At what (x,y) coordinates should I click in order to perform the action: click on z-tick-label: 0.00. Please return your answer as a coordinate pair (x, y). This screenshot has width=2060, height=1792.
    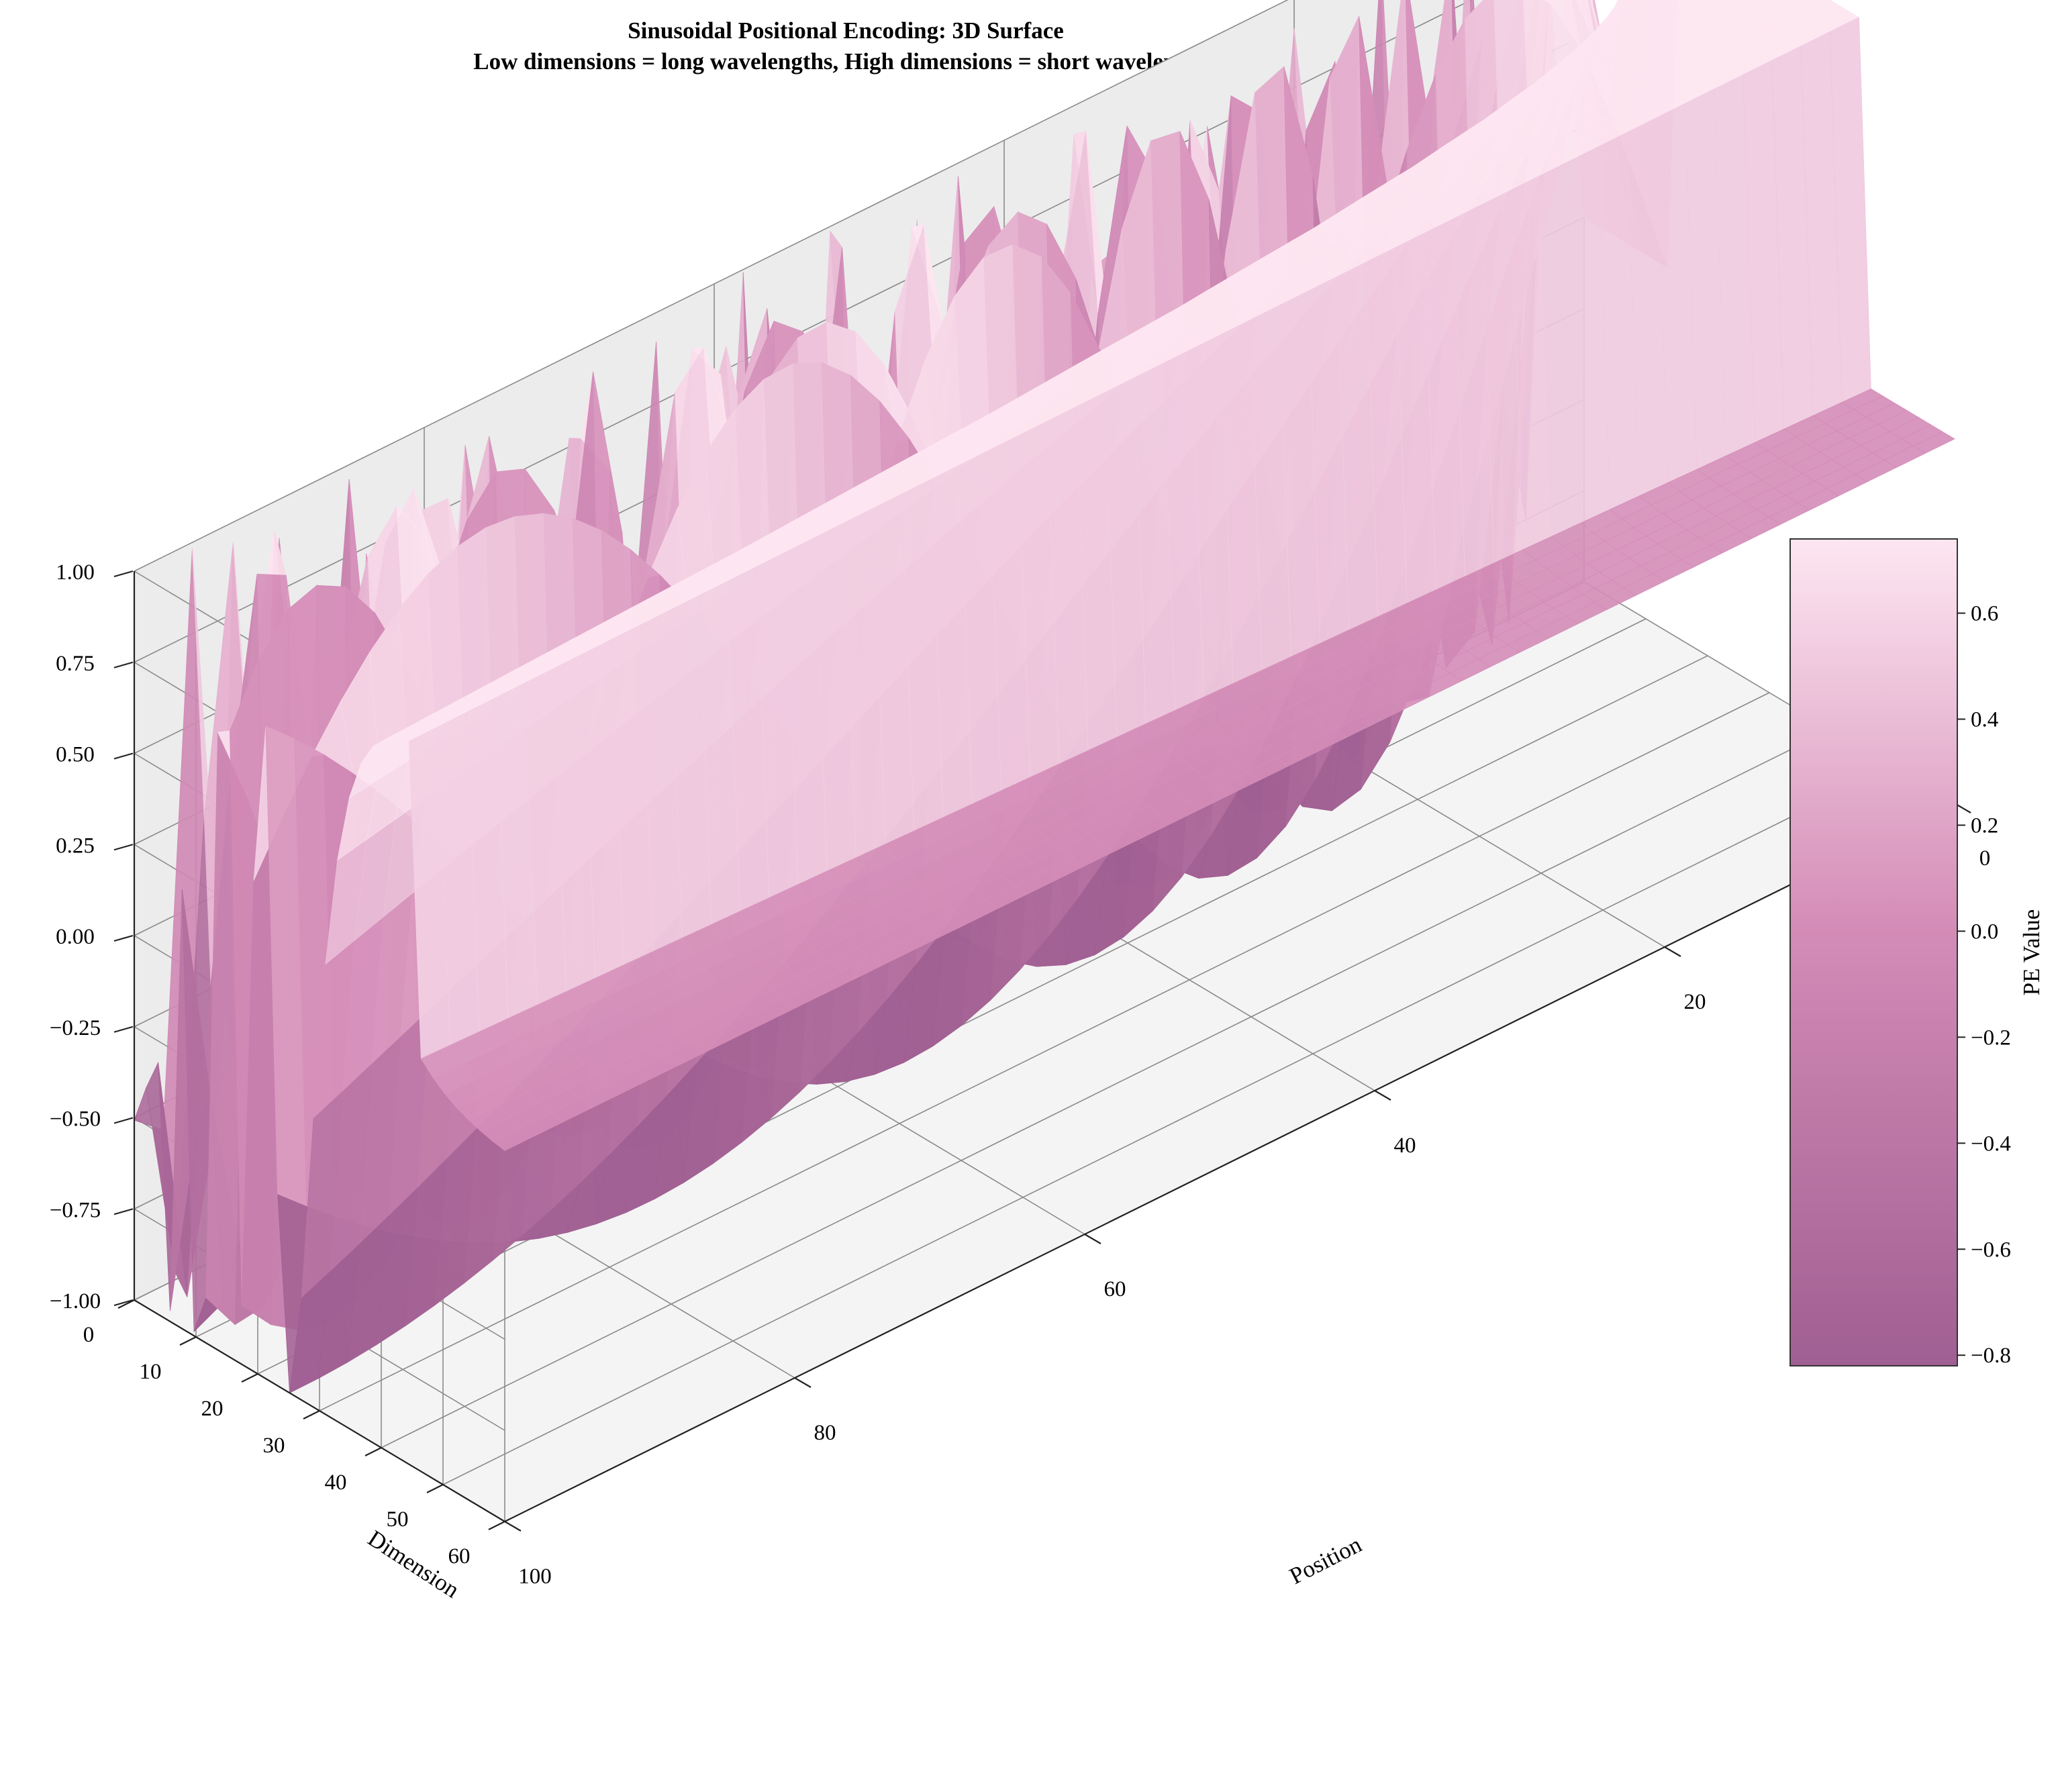
    Looking at the image, I should click on (75, 937).